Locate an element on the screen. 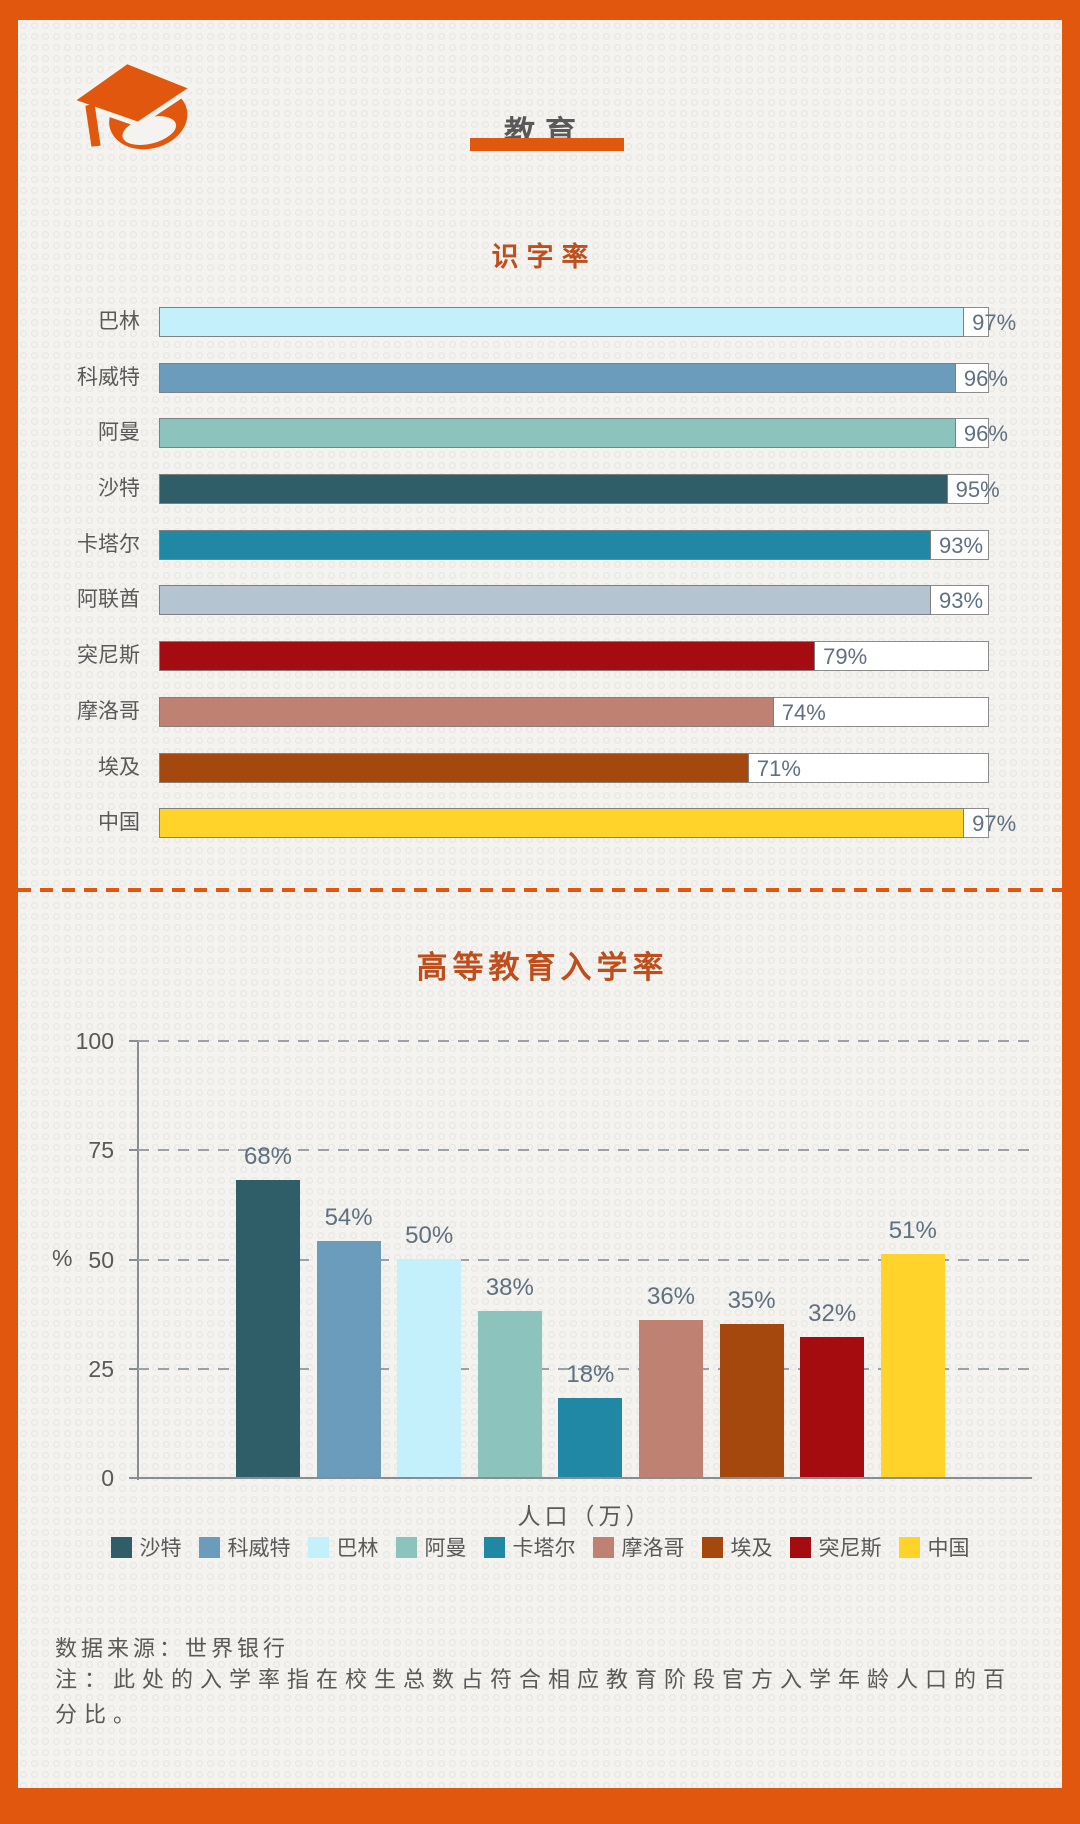 Image resolution: width=1080 pixels, height=1824 pixels. legend-item: 埃及 is located at coordinates (737, 1547).